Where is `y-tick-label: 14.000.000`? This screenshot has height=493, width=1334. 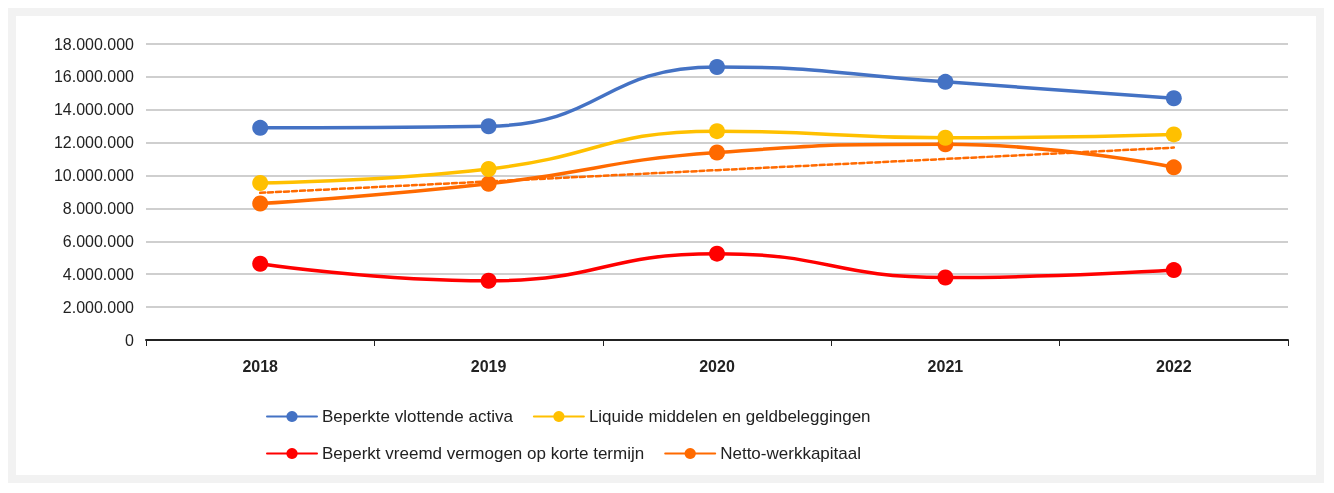 y-tick-label: 14.000.000 is located at coordinates (94, 110).